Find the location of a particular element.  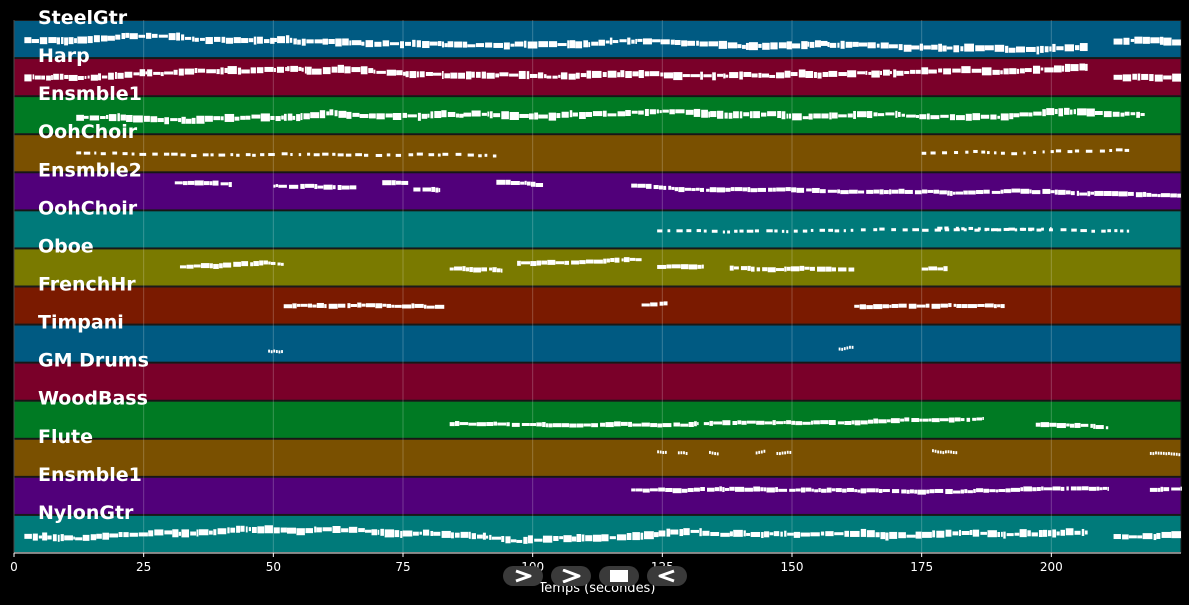

track-notes is located at coordinates (561, 349).